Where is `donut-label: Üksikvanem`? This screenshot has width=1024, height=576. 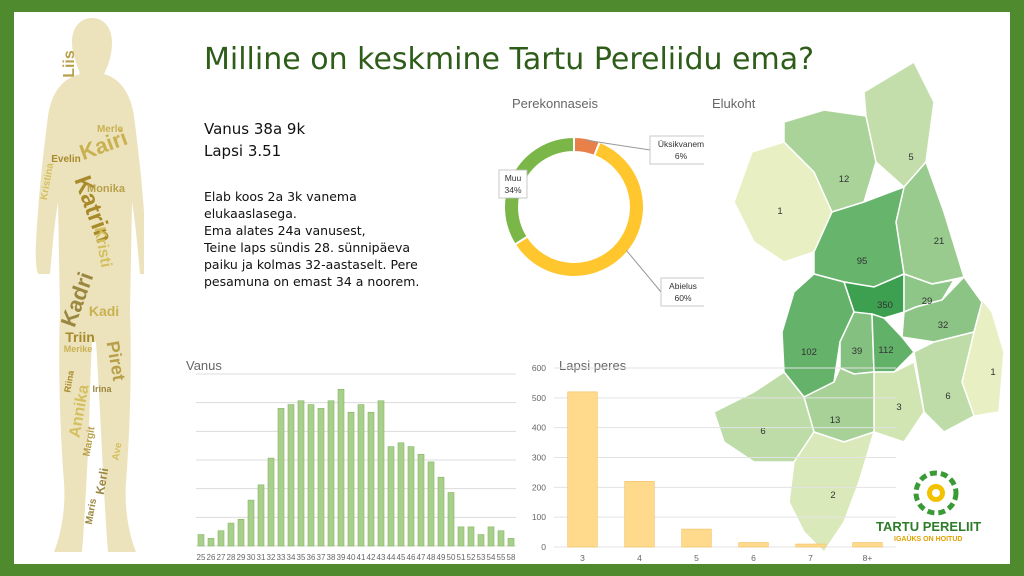
donut-label: Üksikvanem is located at coordinates (681, 144).